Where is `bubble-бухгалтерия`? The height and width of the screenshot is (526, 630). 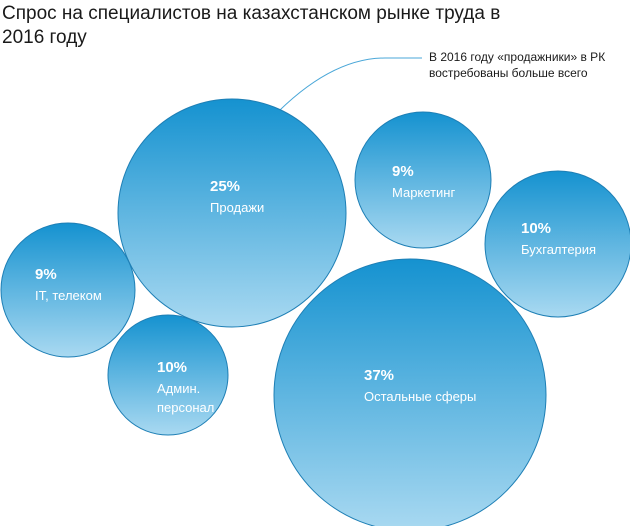 bubble-бухгалтерия is located at coordinates (557, 244).